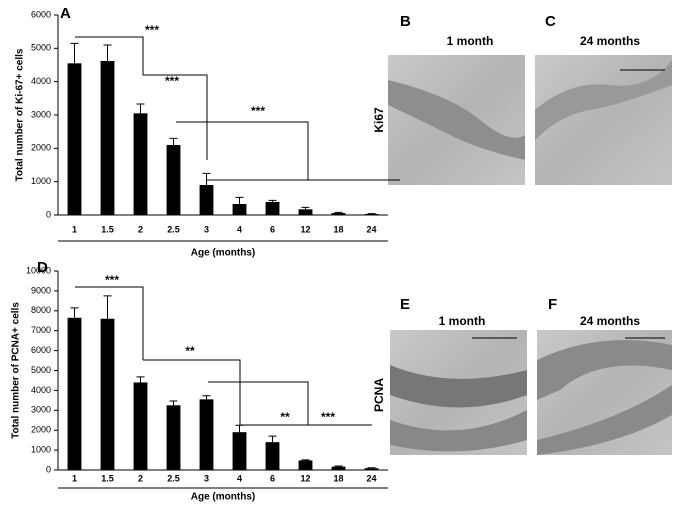  I want to click on row-label: Ki67, so click(379, 120).